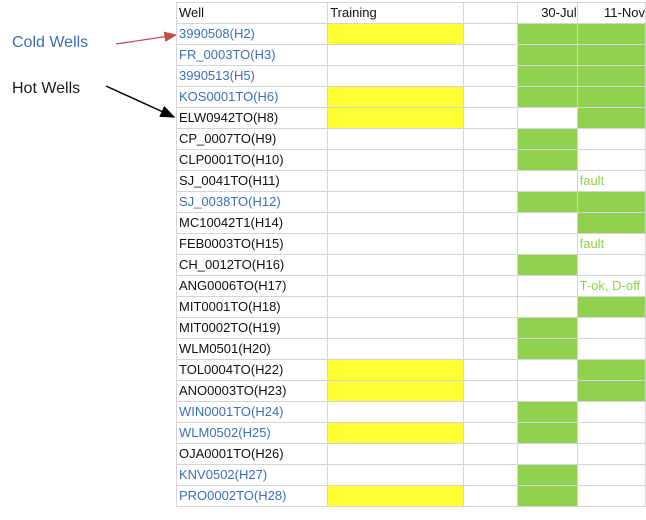 The height and width of the screenshot is (520, 646). Describe the element at coordinates (252, 118) in the screenshot. I see `well-name-cell: ELW0942TO(H8)` at that location.